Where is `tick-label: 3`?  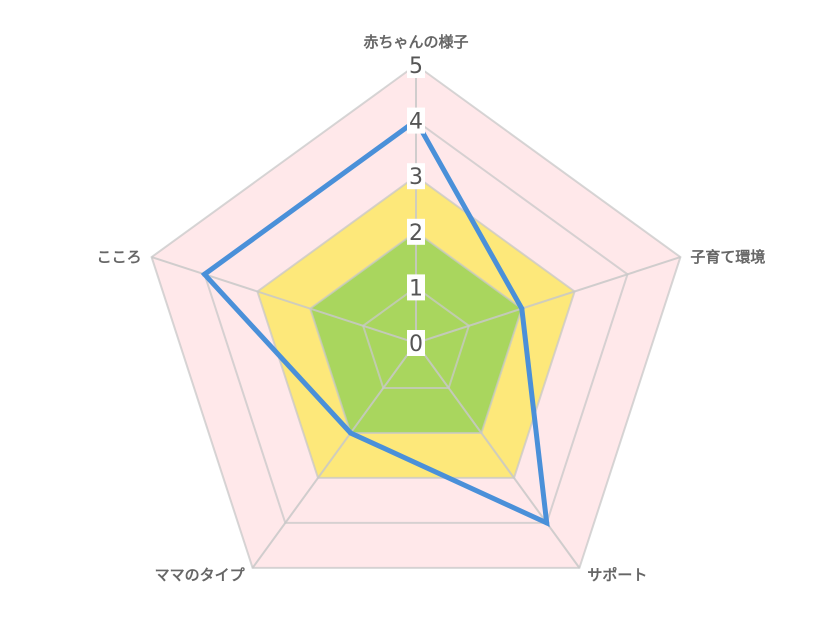 tick-label: 3 is located at coordinates (416, 177).